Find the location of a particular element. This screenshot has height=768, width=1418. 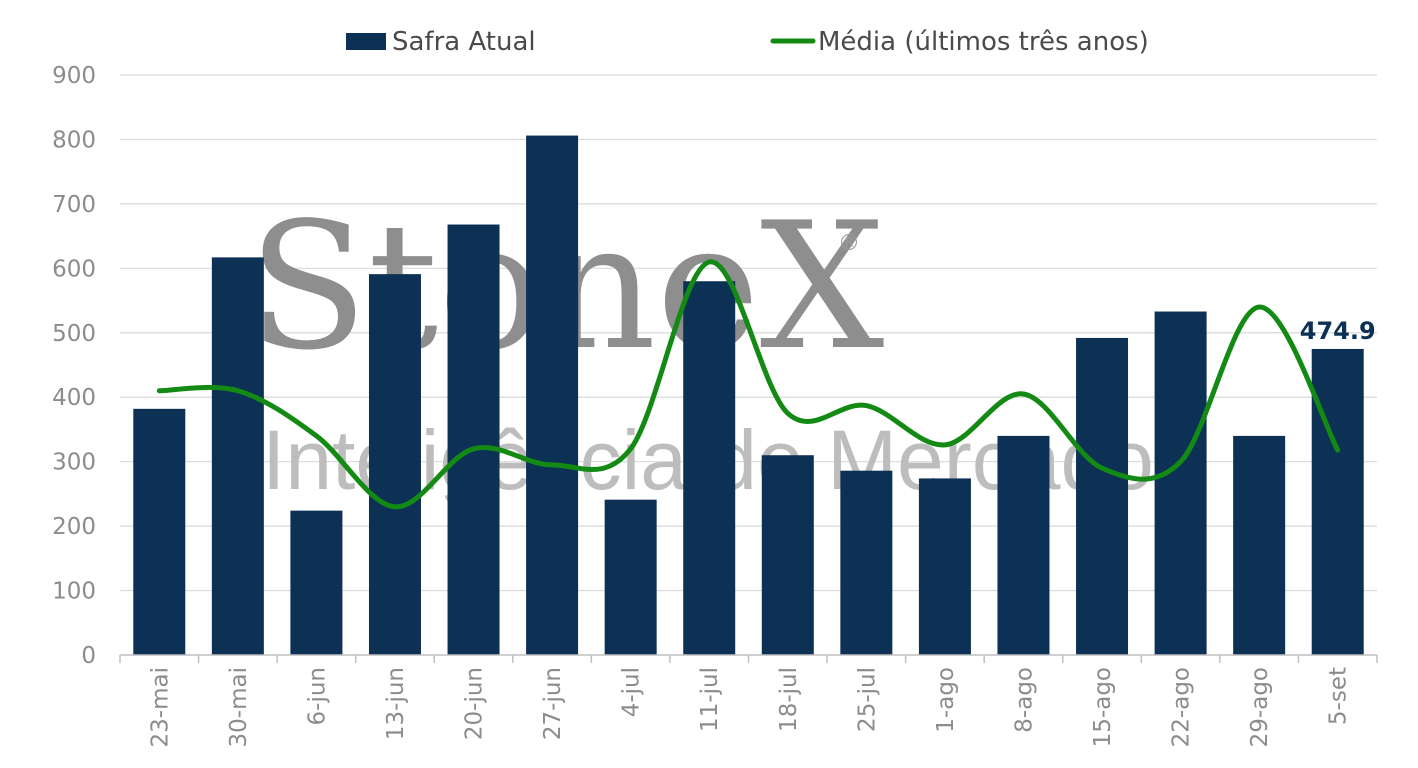

x-tick-label: 6-jun is located at coordinates (317, 696).